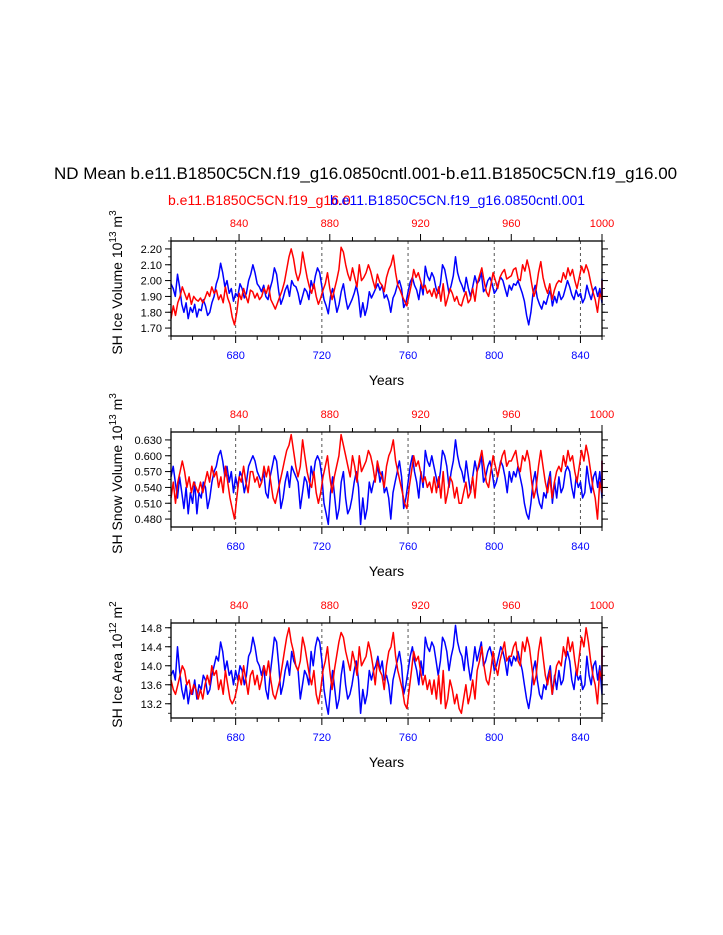 Image resolution: width=723 pixels, height=935 pixels. Describe the element at coordinates (151, 629) in the screenshot. I see `y-tick-label: 14.8` at that location.